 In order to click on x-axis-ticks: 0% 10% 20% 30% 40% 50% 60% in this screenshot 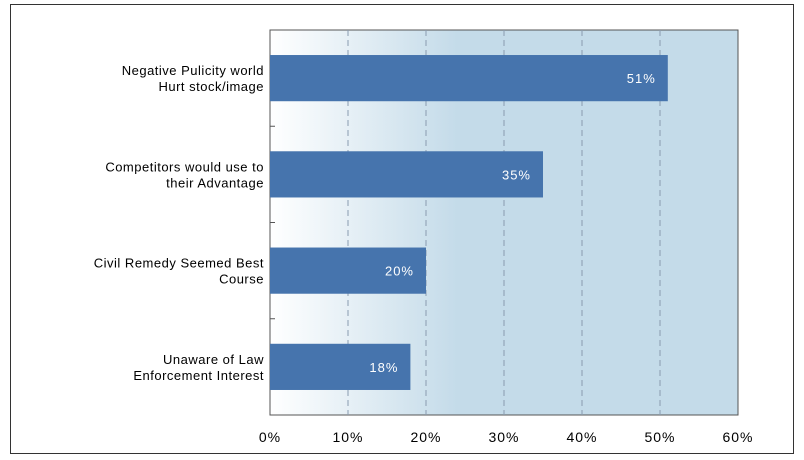, I will do `click(506, 437)`.